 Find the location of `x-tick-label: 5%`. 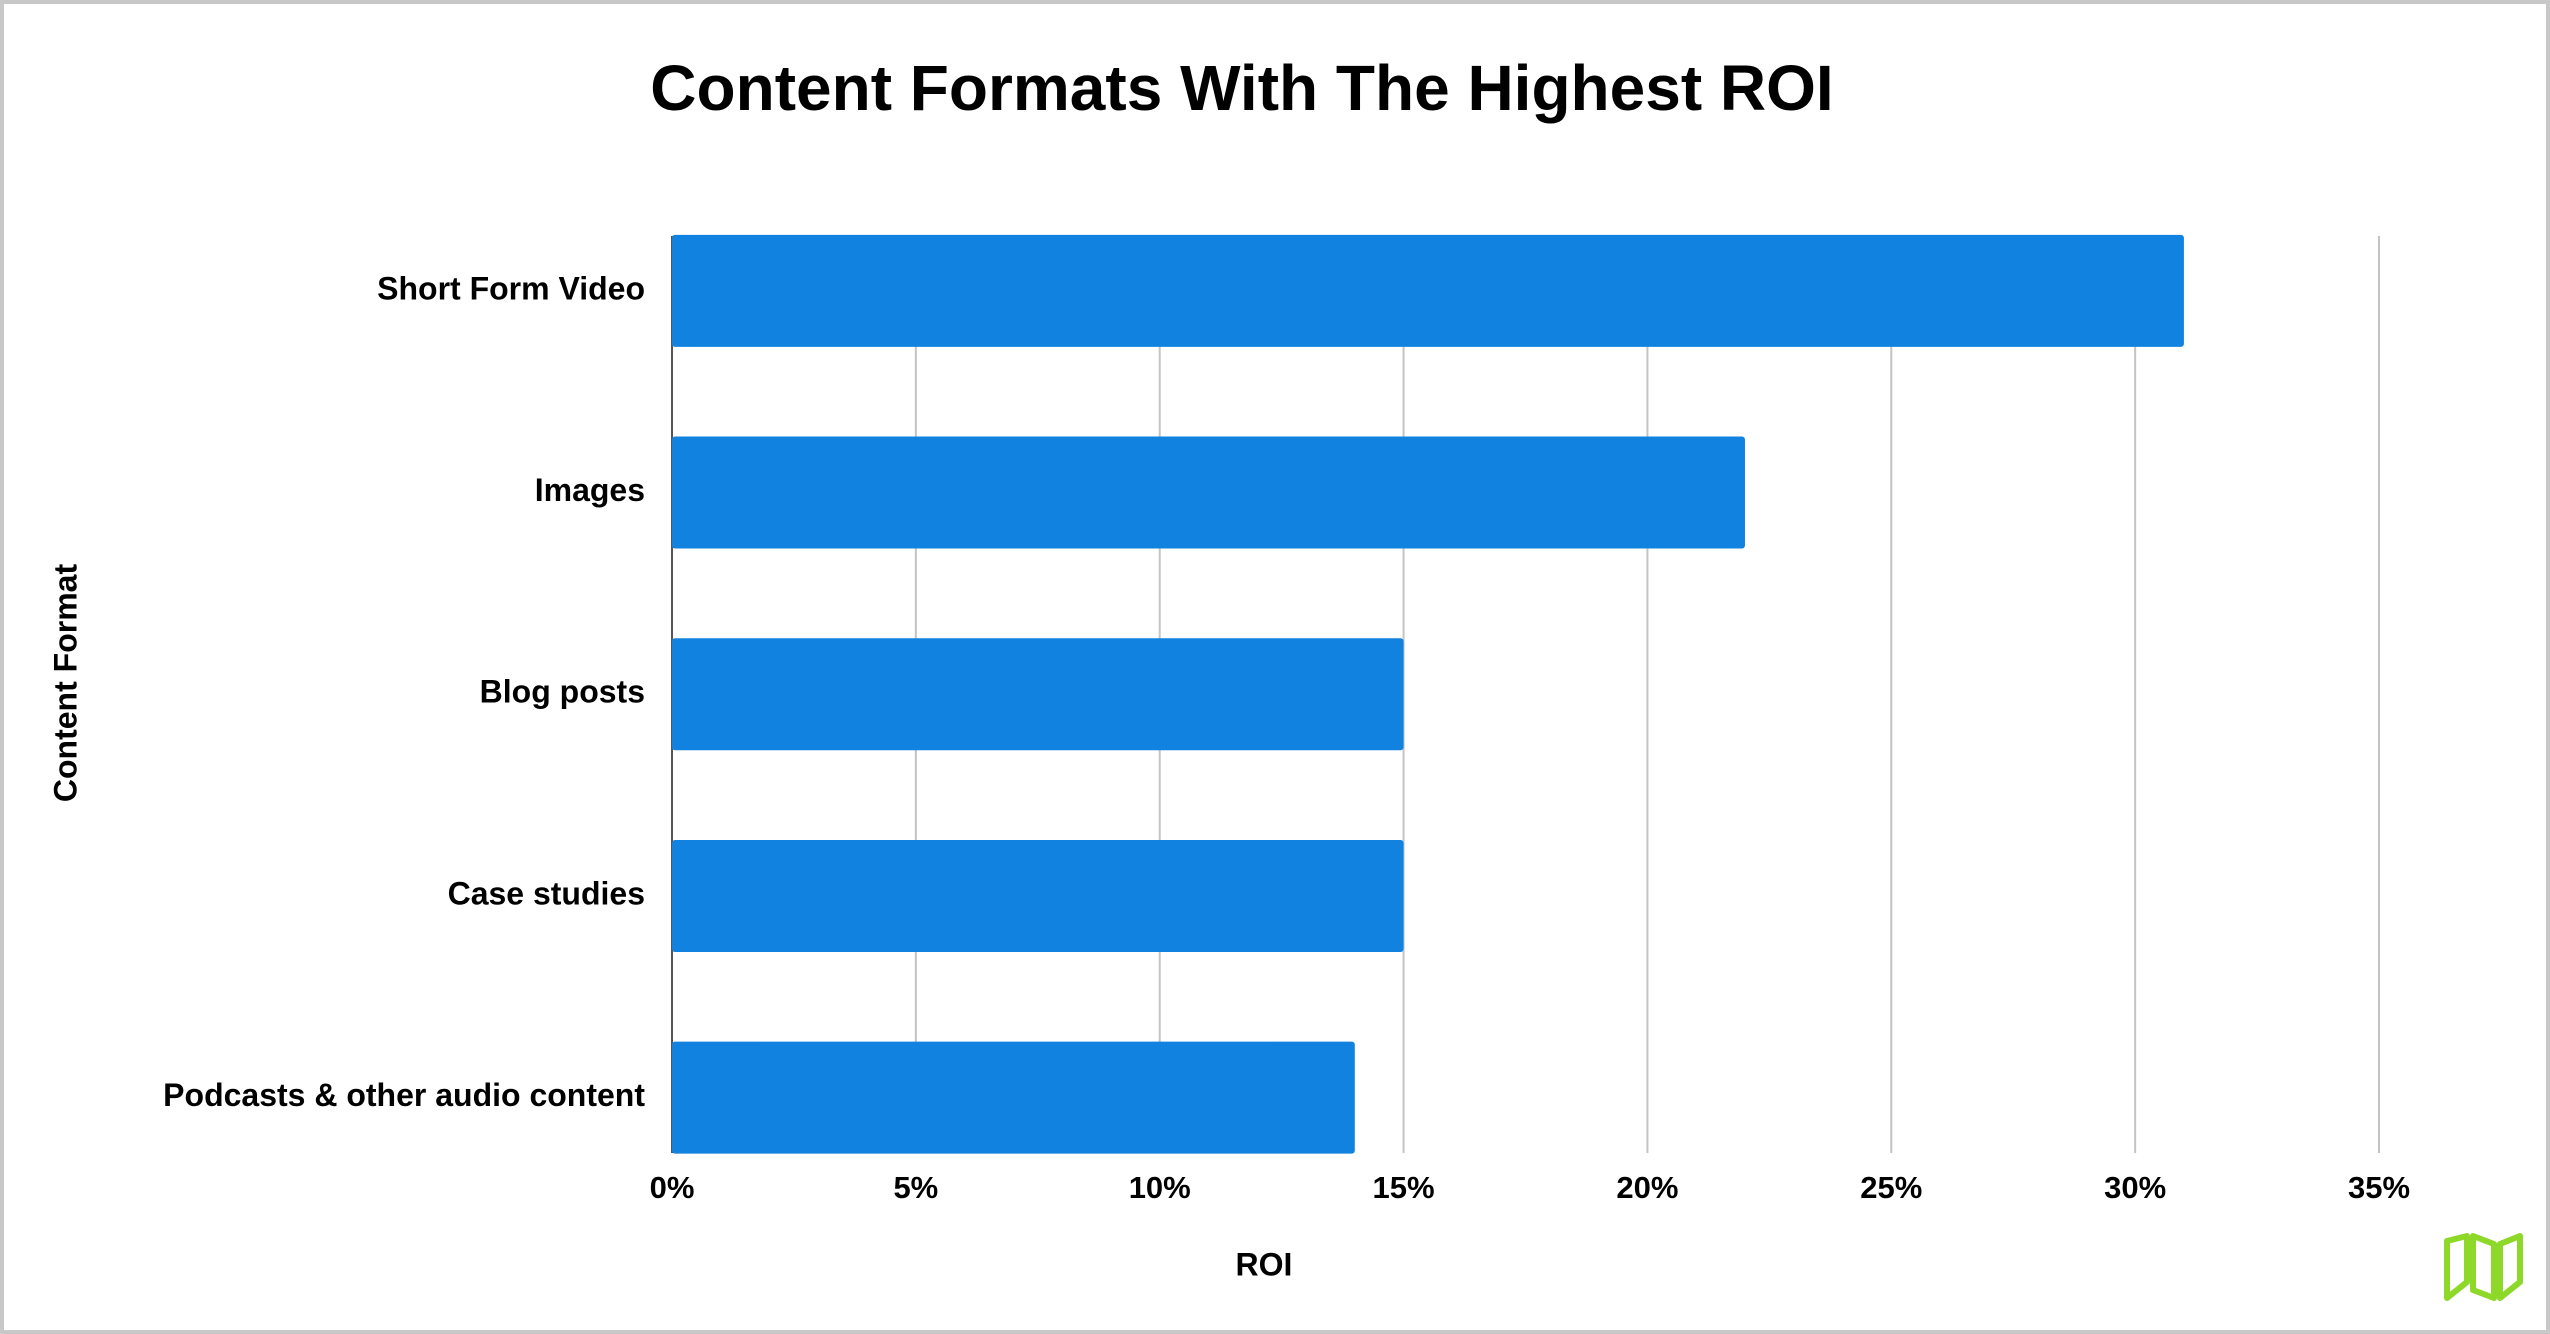

x-tick-label: 5% is located at coordinates (915, 1187).